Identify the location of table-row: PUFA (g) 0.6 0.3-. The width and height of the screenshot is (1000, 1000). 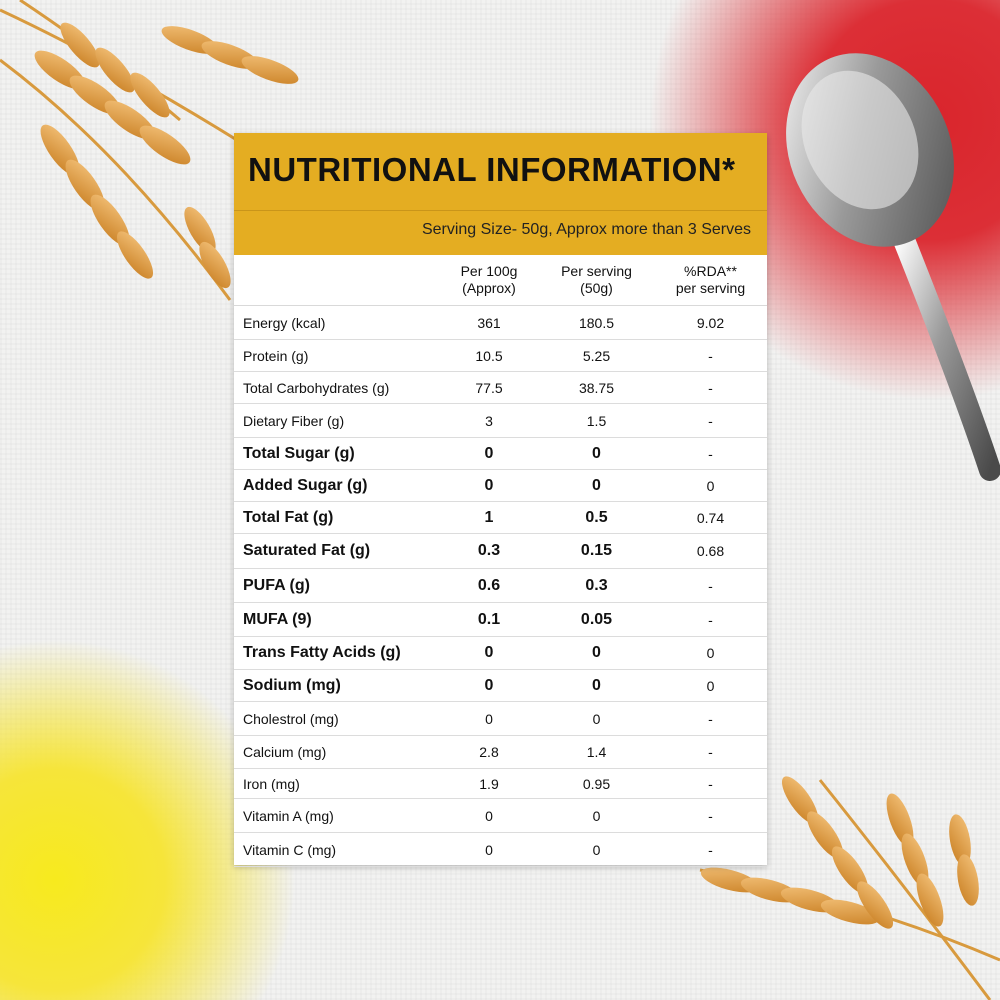
(500, 585).